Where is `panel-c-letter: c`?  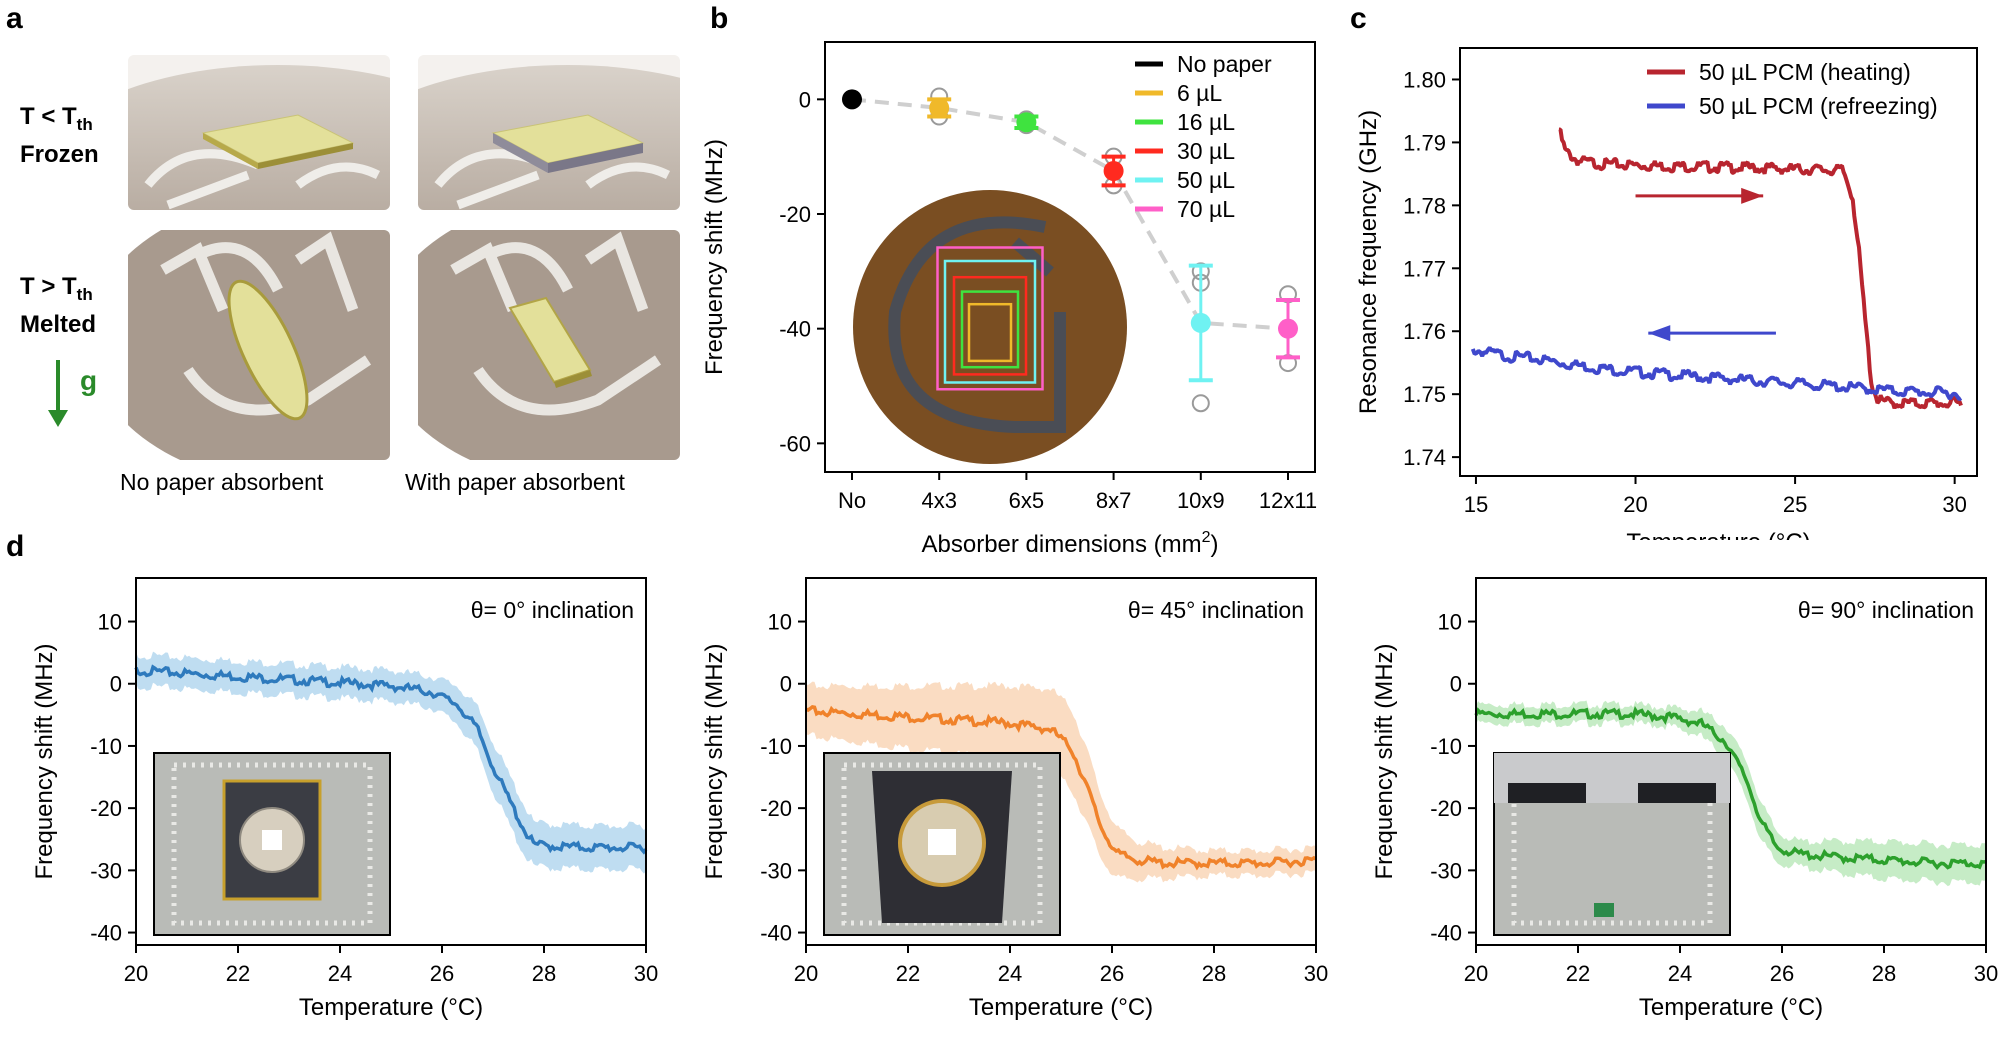
panel-c-letter: c is located at coordinates (1358, 18).